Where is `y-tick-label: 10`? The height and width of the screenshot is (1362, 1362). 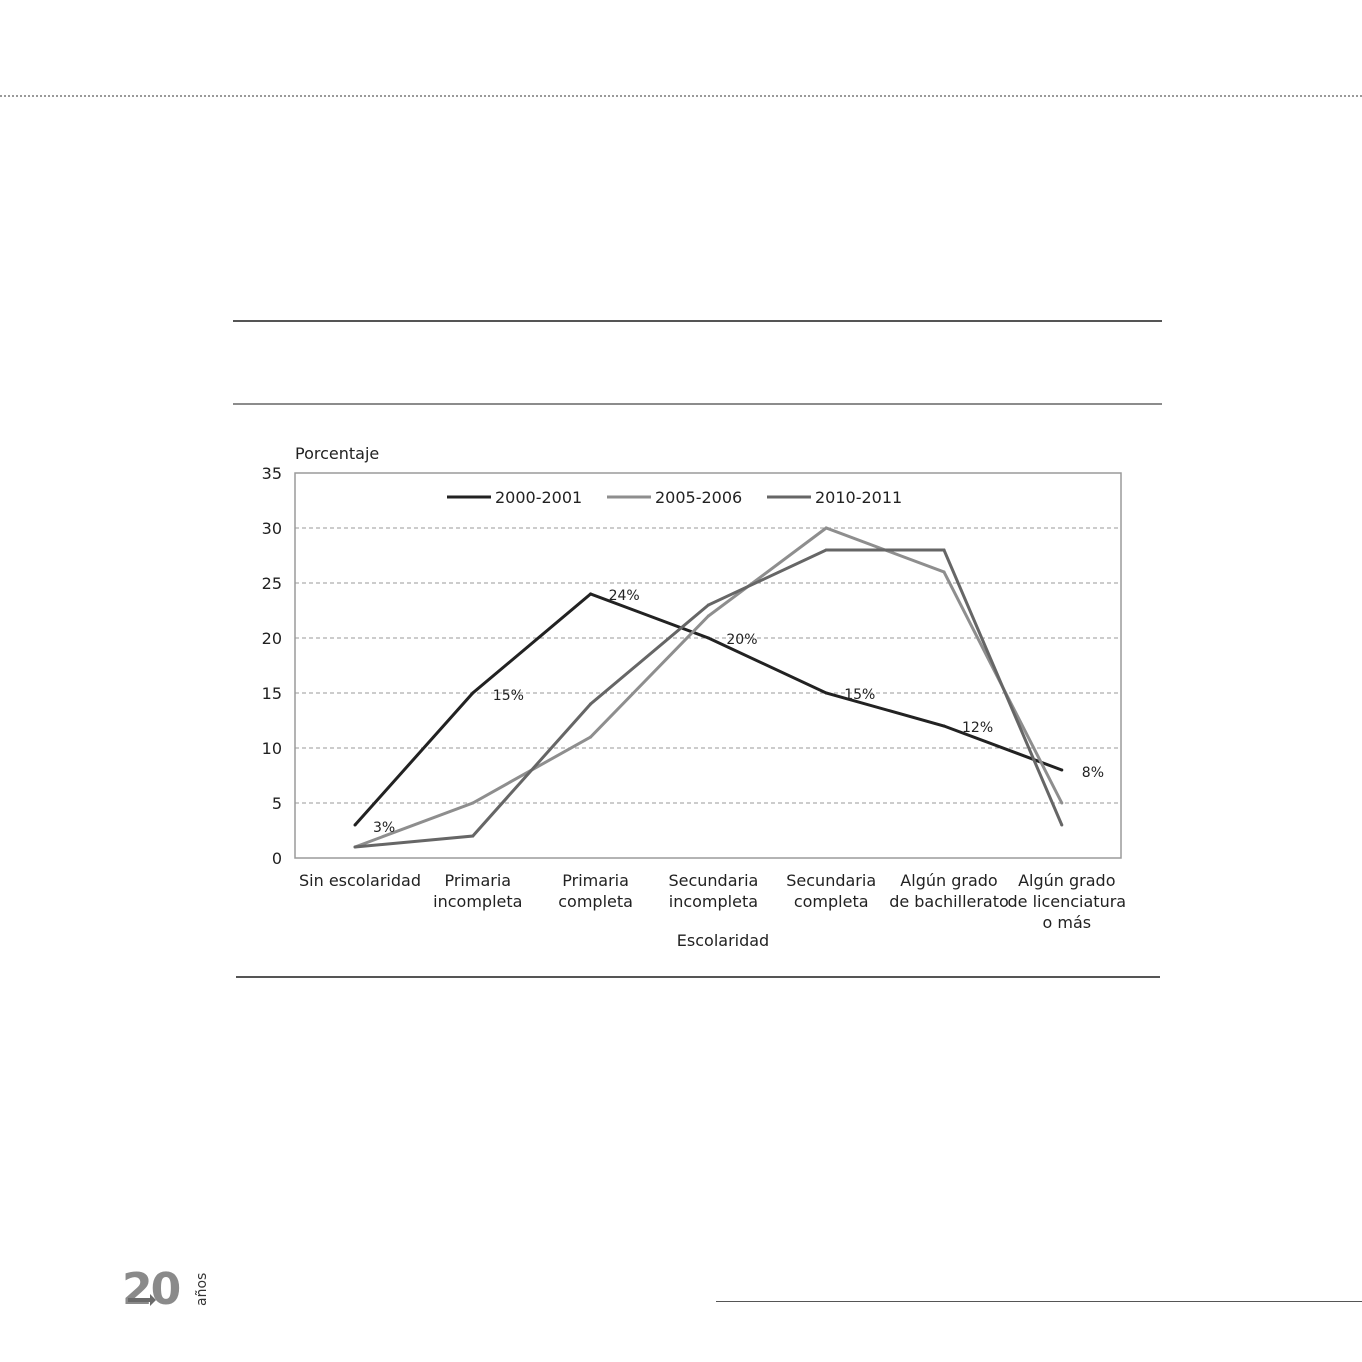 y-tick-label: 10 is located at coordinates (272, 748).